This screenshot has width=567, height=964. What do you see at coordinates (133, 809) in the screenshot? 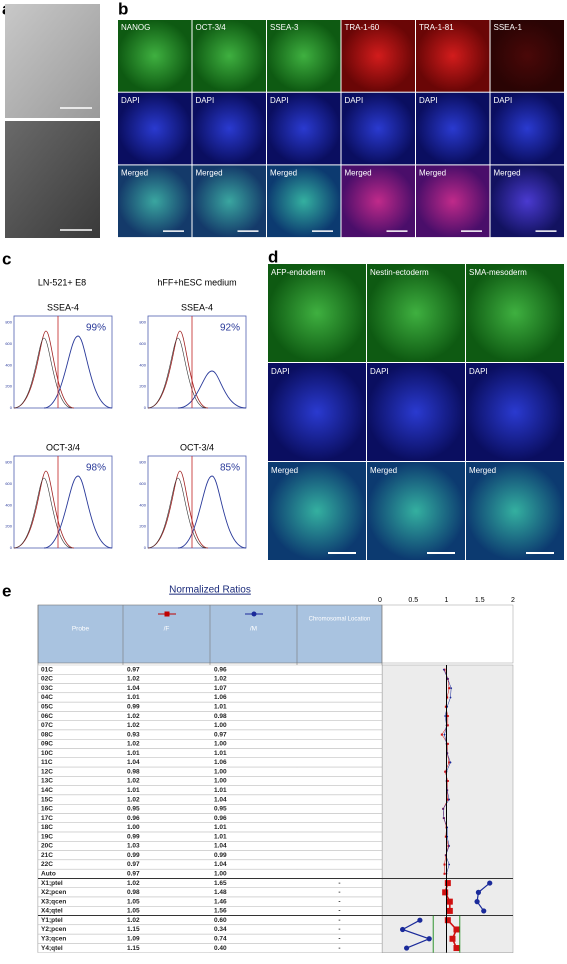
I see `f-cell: 0.95` at bounding box center [133, 809].